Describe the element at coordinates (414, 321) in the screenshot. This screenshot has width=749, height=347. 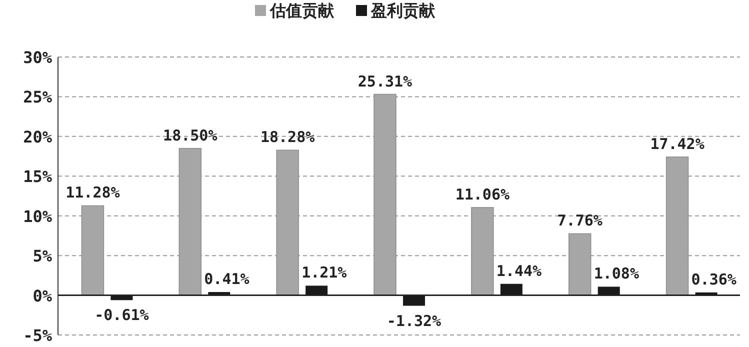
I see `data-label: -1.32%` at that location.